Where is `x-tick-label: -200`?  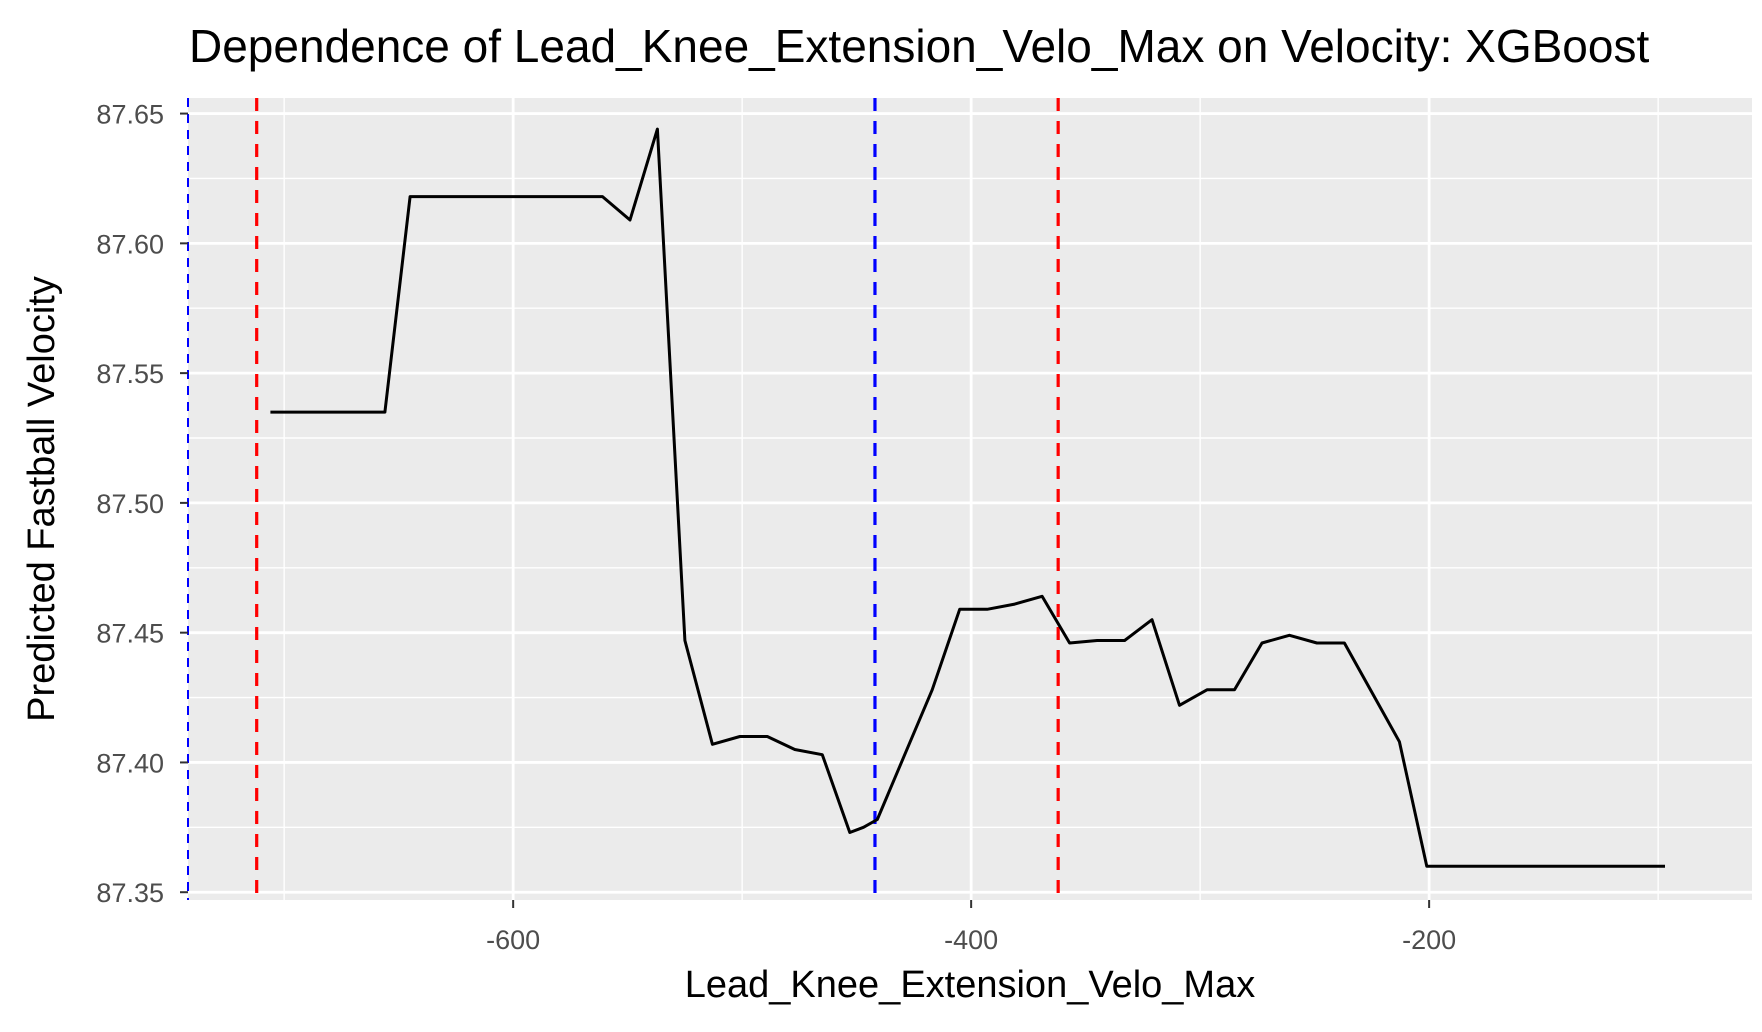 x-tick-label: -200 is located at coordinates (1429, 940).